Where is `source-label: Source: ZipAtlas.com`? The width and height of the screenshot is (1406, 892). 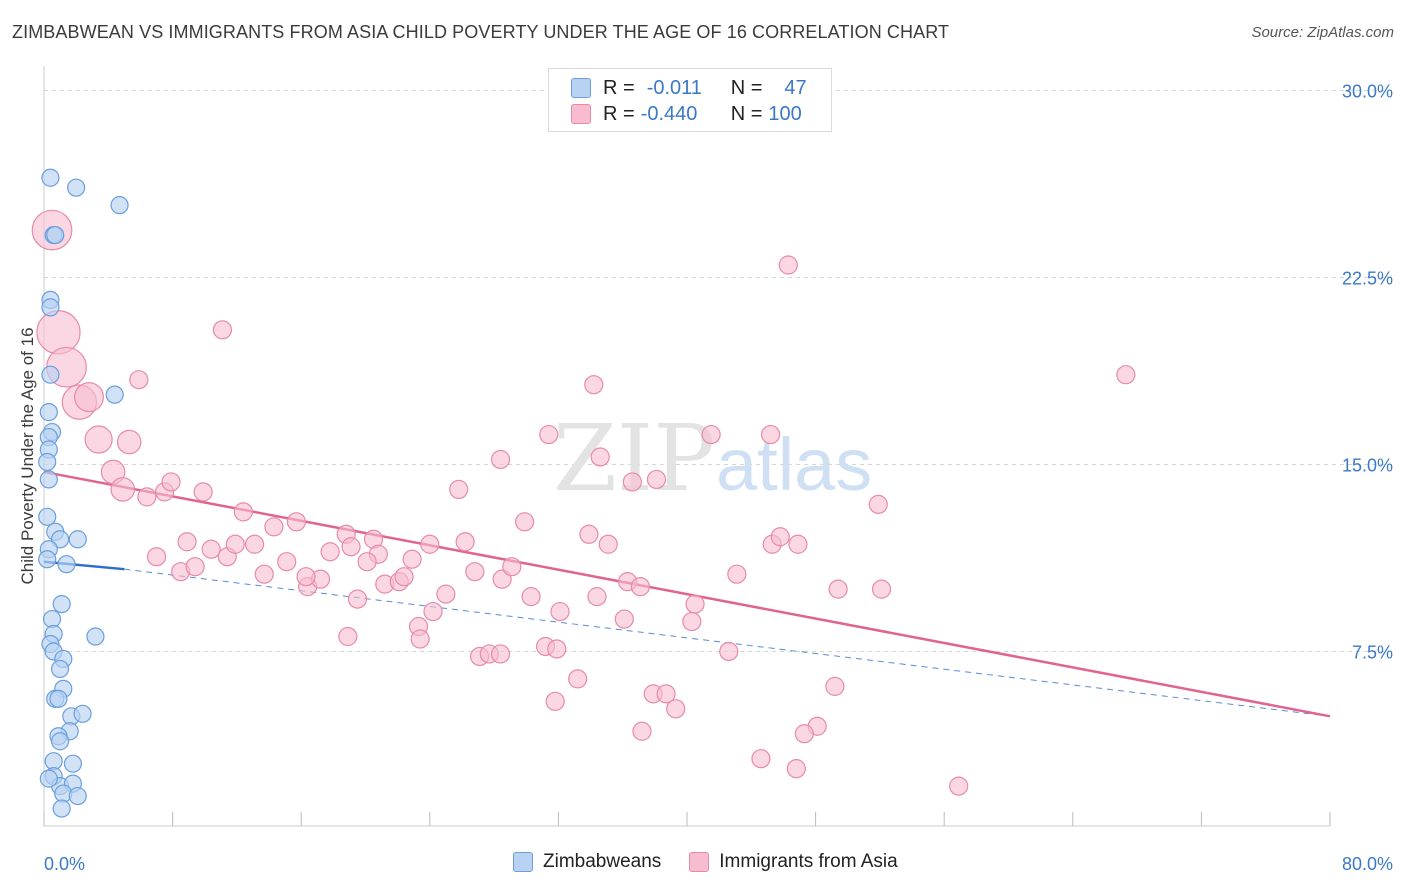
source-label: Source: ZipAtlas.com is located at coordinates (1322, 32).